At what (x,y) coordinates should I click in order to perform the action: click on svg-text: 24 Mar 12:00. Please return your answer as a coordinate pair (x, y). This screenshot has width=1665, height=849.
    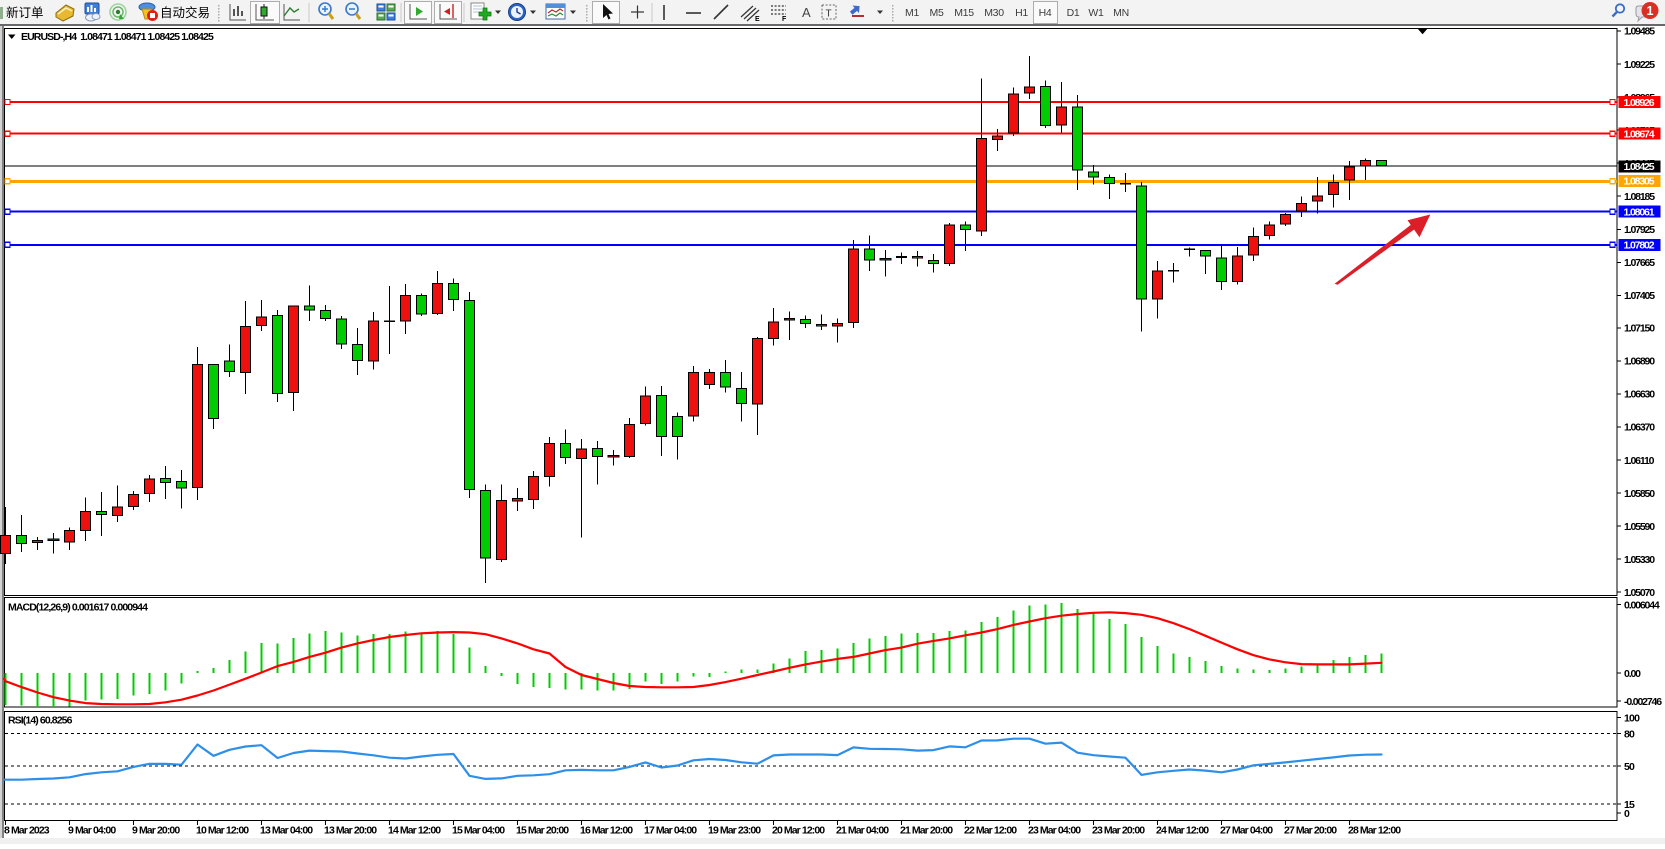
    Looking at the image, I should click on (1182, 831).